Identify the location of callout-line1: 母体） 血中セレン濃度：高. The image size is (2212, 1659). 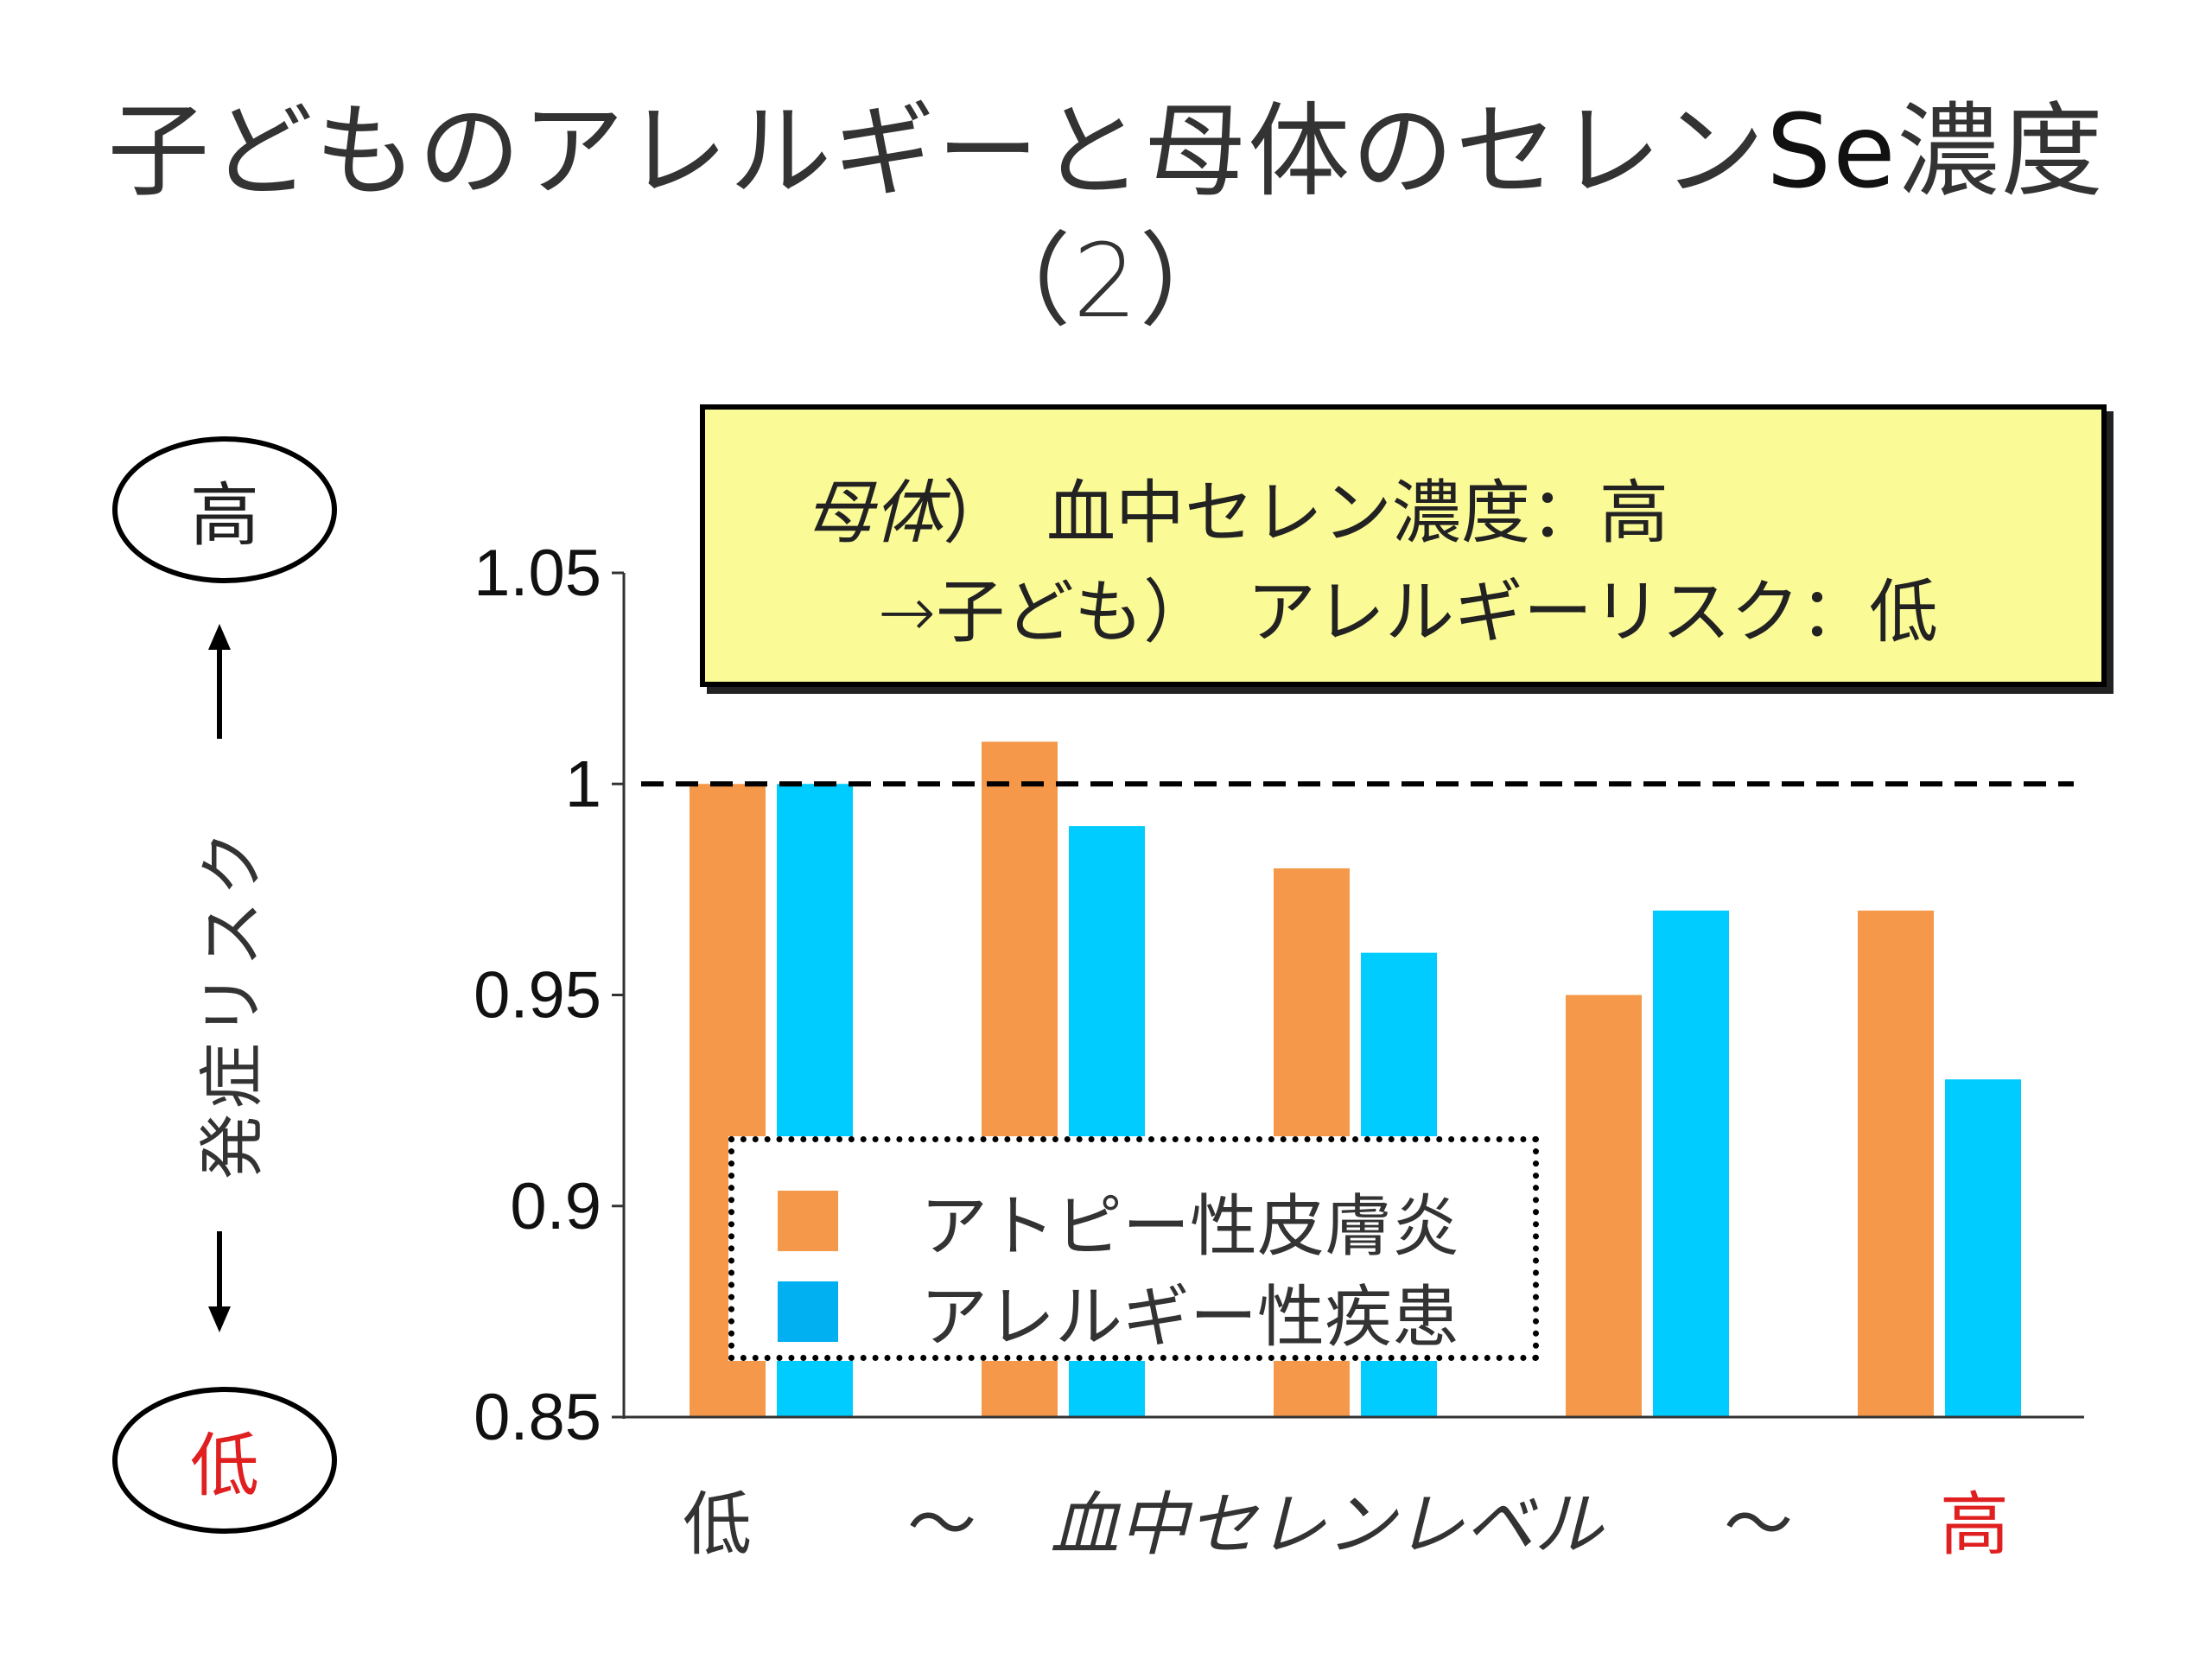
(1236, 513).